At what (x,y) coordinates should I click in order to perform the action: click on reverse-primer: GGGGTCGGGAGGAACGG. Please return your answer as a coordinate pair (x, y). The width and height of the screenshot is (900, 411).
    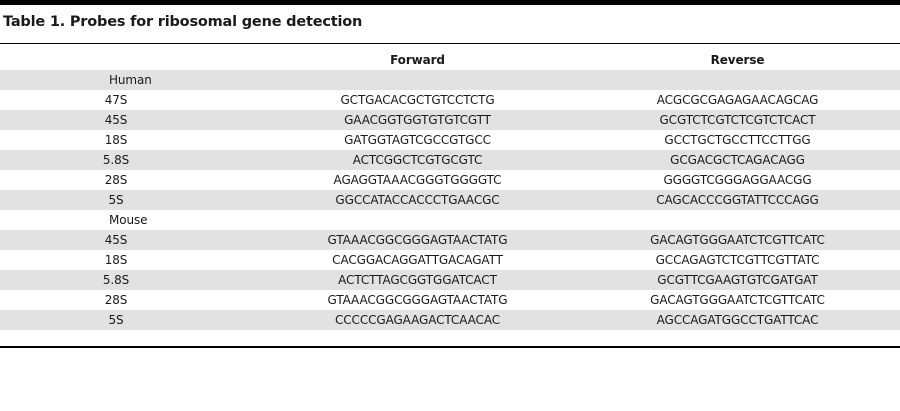
    Looking at the image, I should click on (737, 180).